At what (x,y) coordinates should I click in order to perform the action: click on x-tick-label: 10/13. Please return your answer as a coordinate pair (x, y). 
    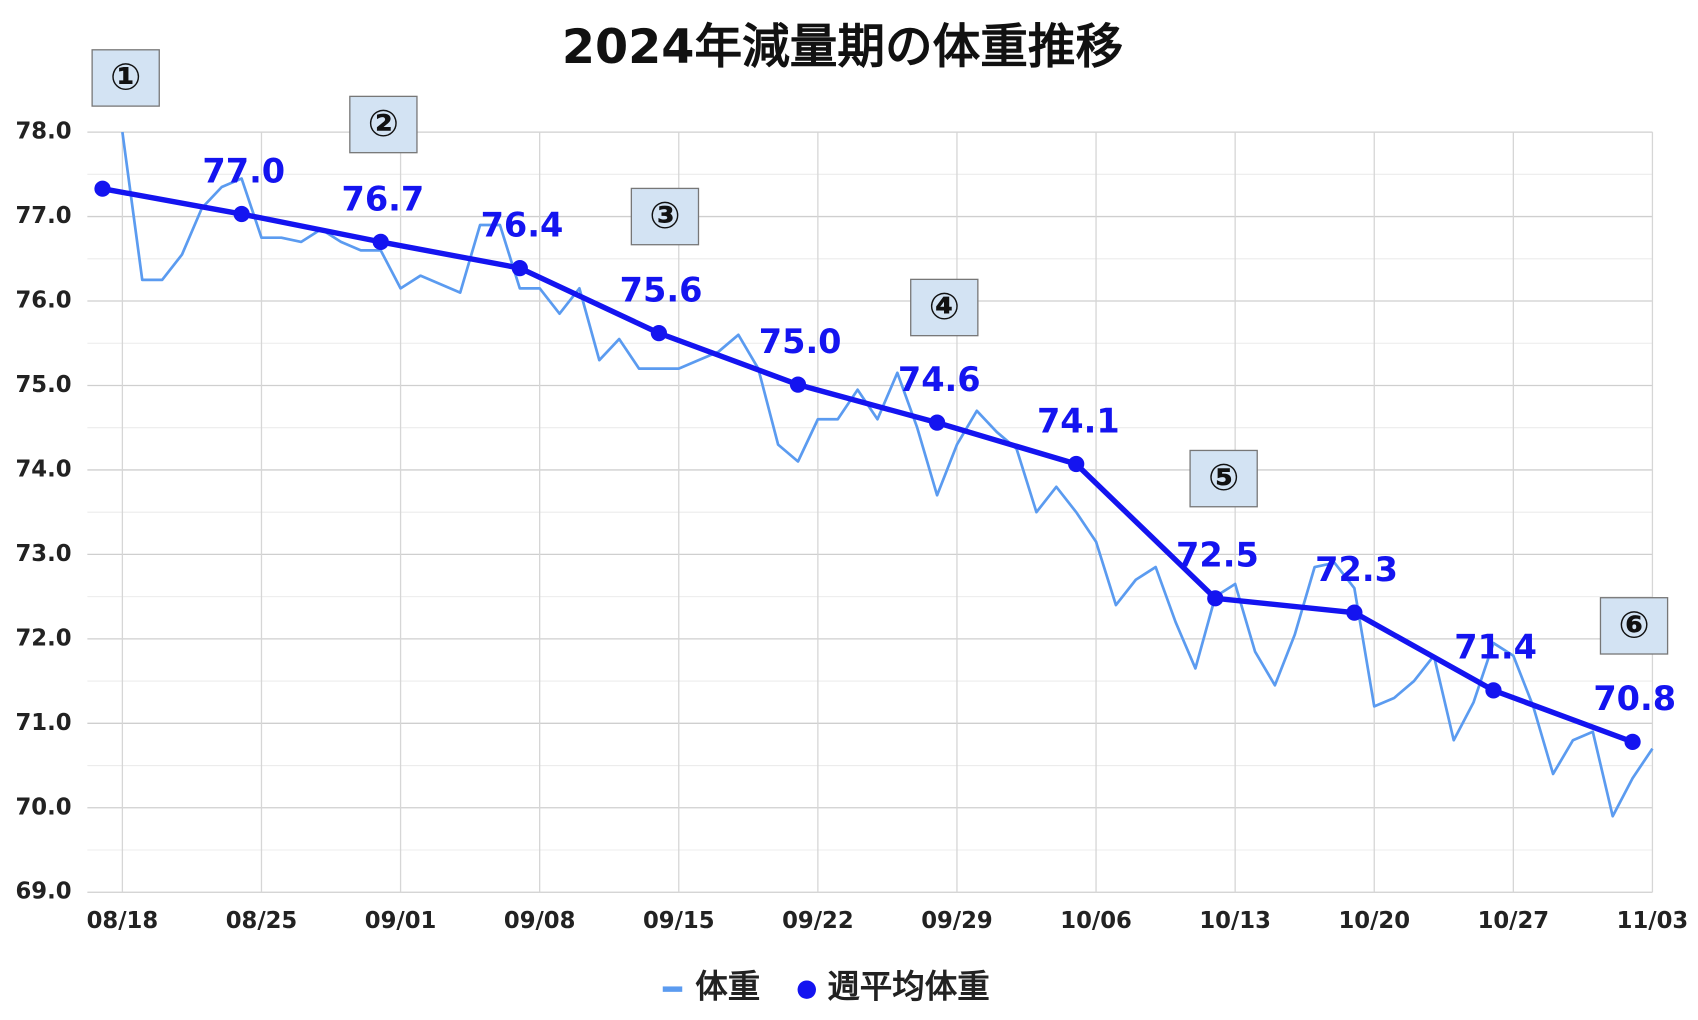
    Looking at the image, I should click on (1235, 921).